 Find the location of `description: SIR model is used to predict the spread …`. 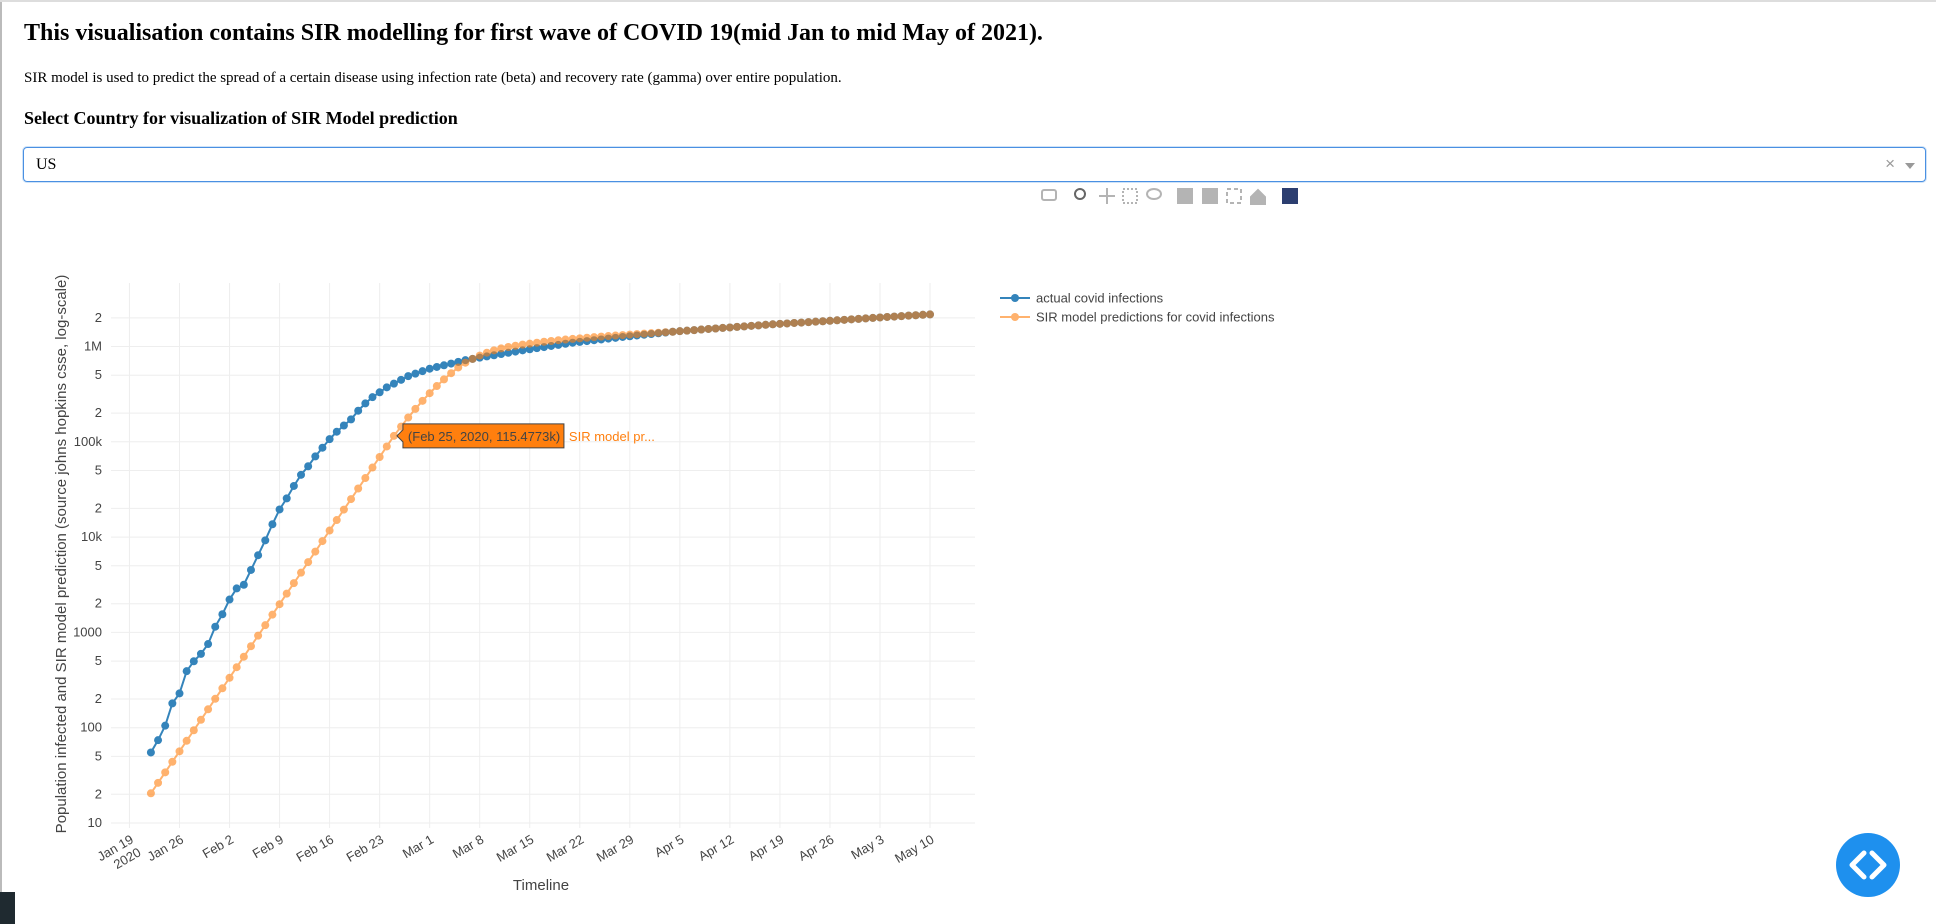

description: SIR model is used to predict the spread … is located at coordinates (433, 78).